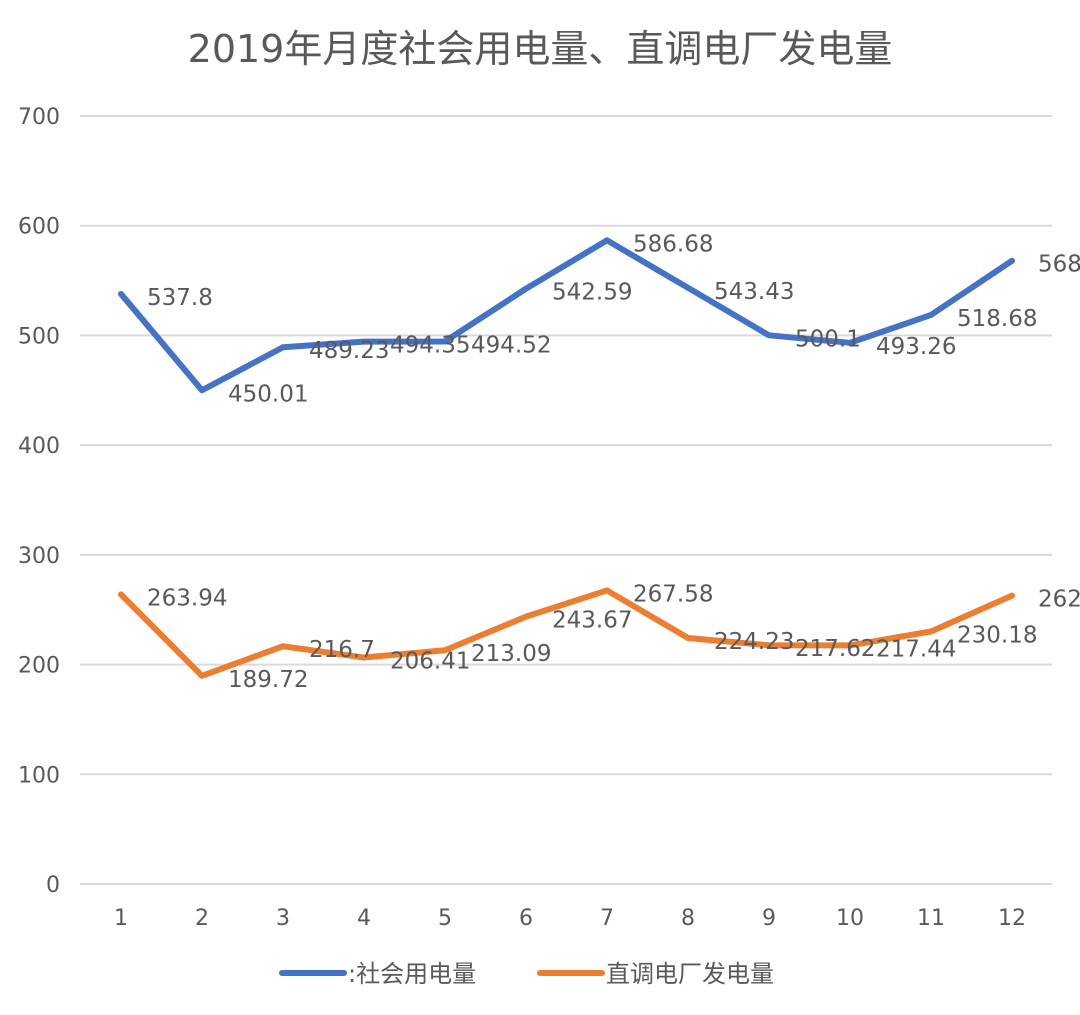 This screenshot has width=1080, height=1015. What do you see at coordinates (828, 339) in the screenshot?
I see `data-label: 500.1` at bounding box center [828, 339].